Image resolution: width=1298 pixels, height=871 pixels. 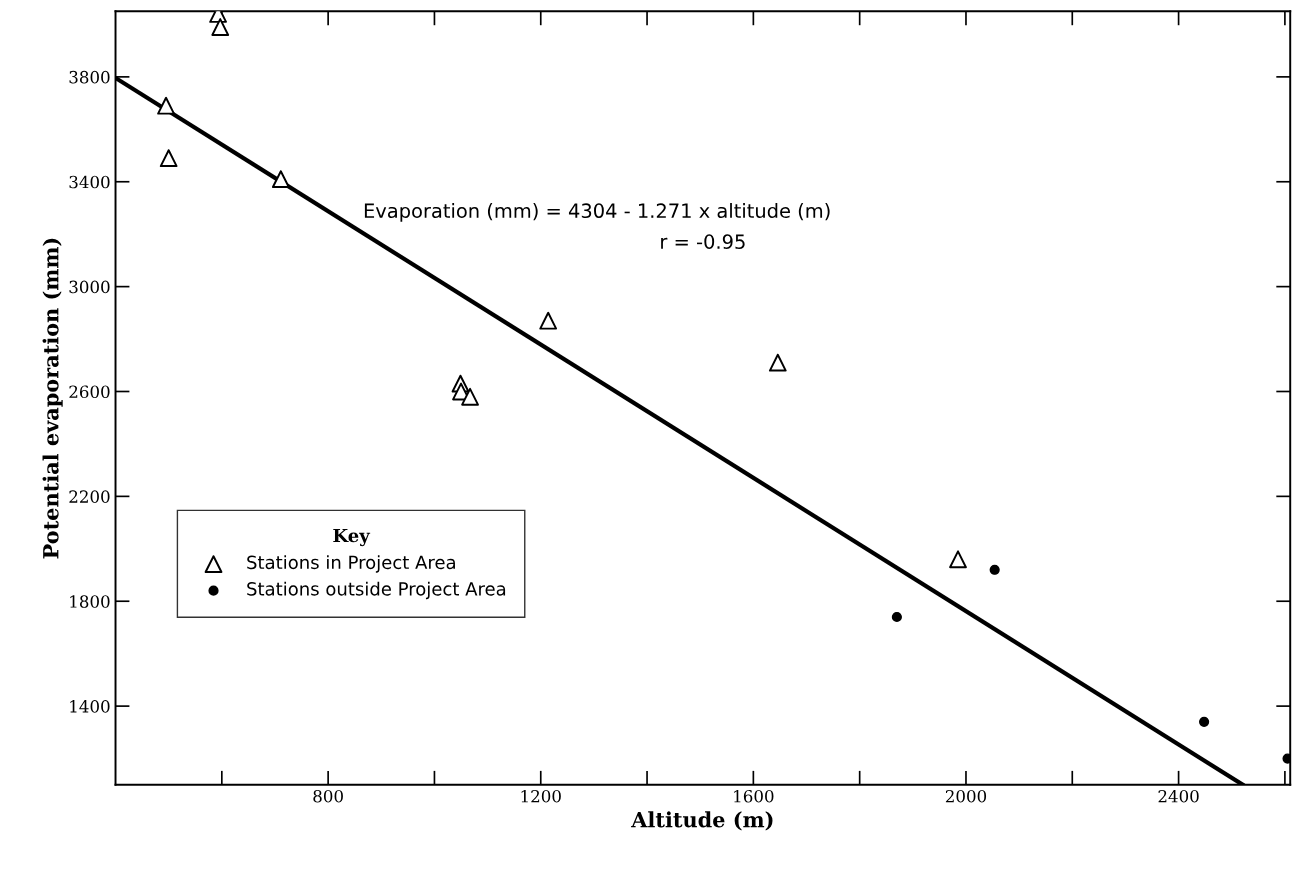 What do you see at coordinates (1178, 796) in the screenshot?
I see `x-tick-label: 2400` at bounding box center [1178, 796].